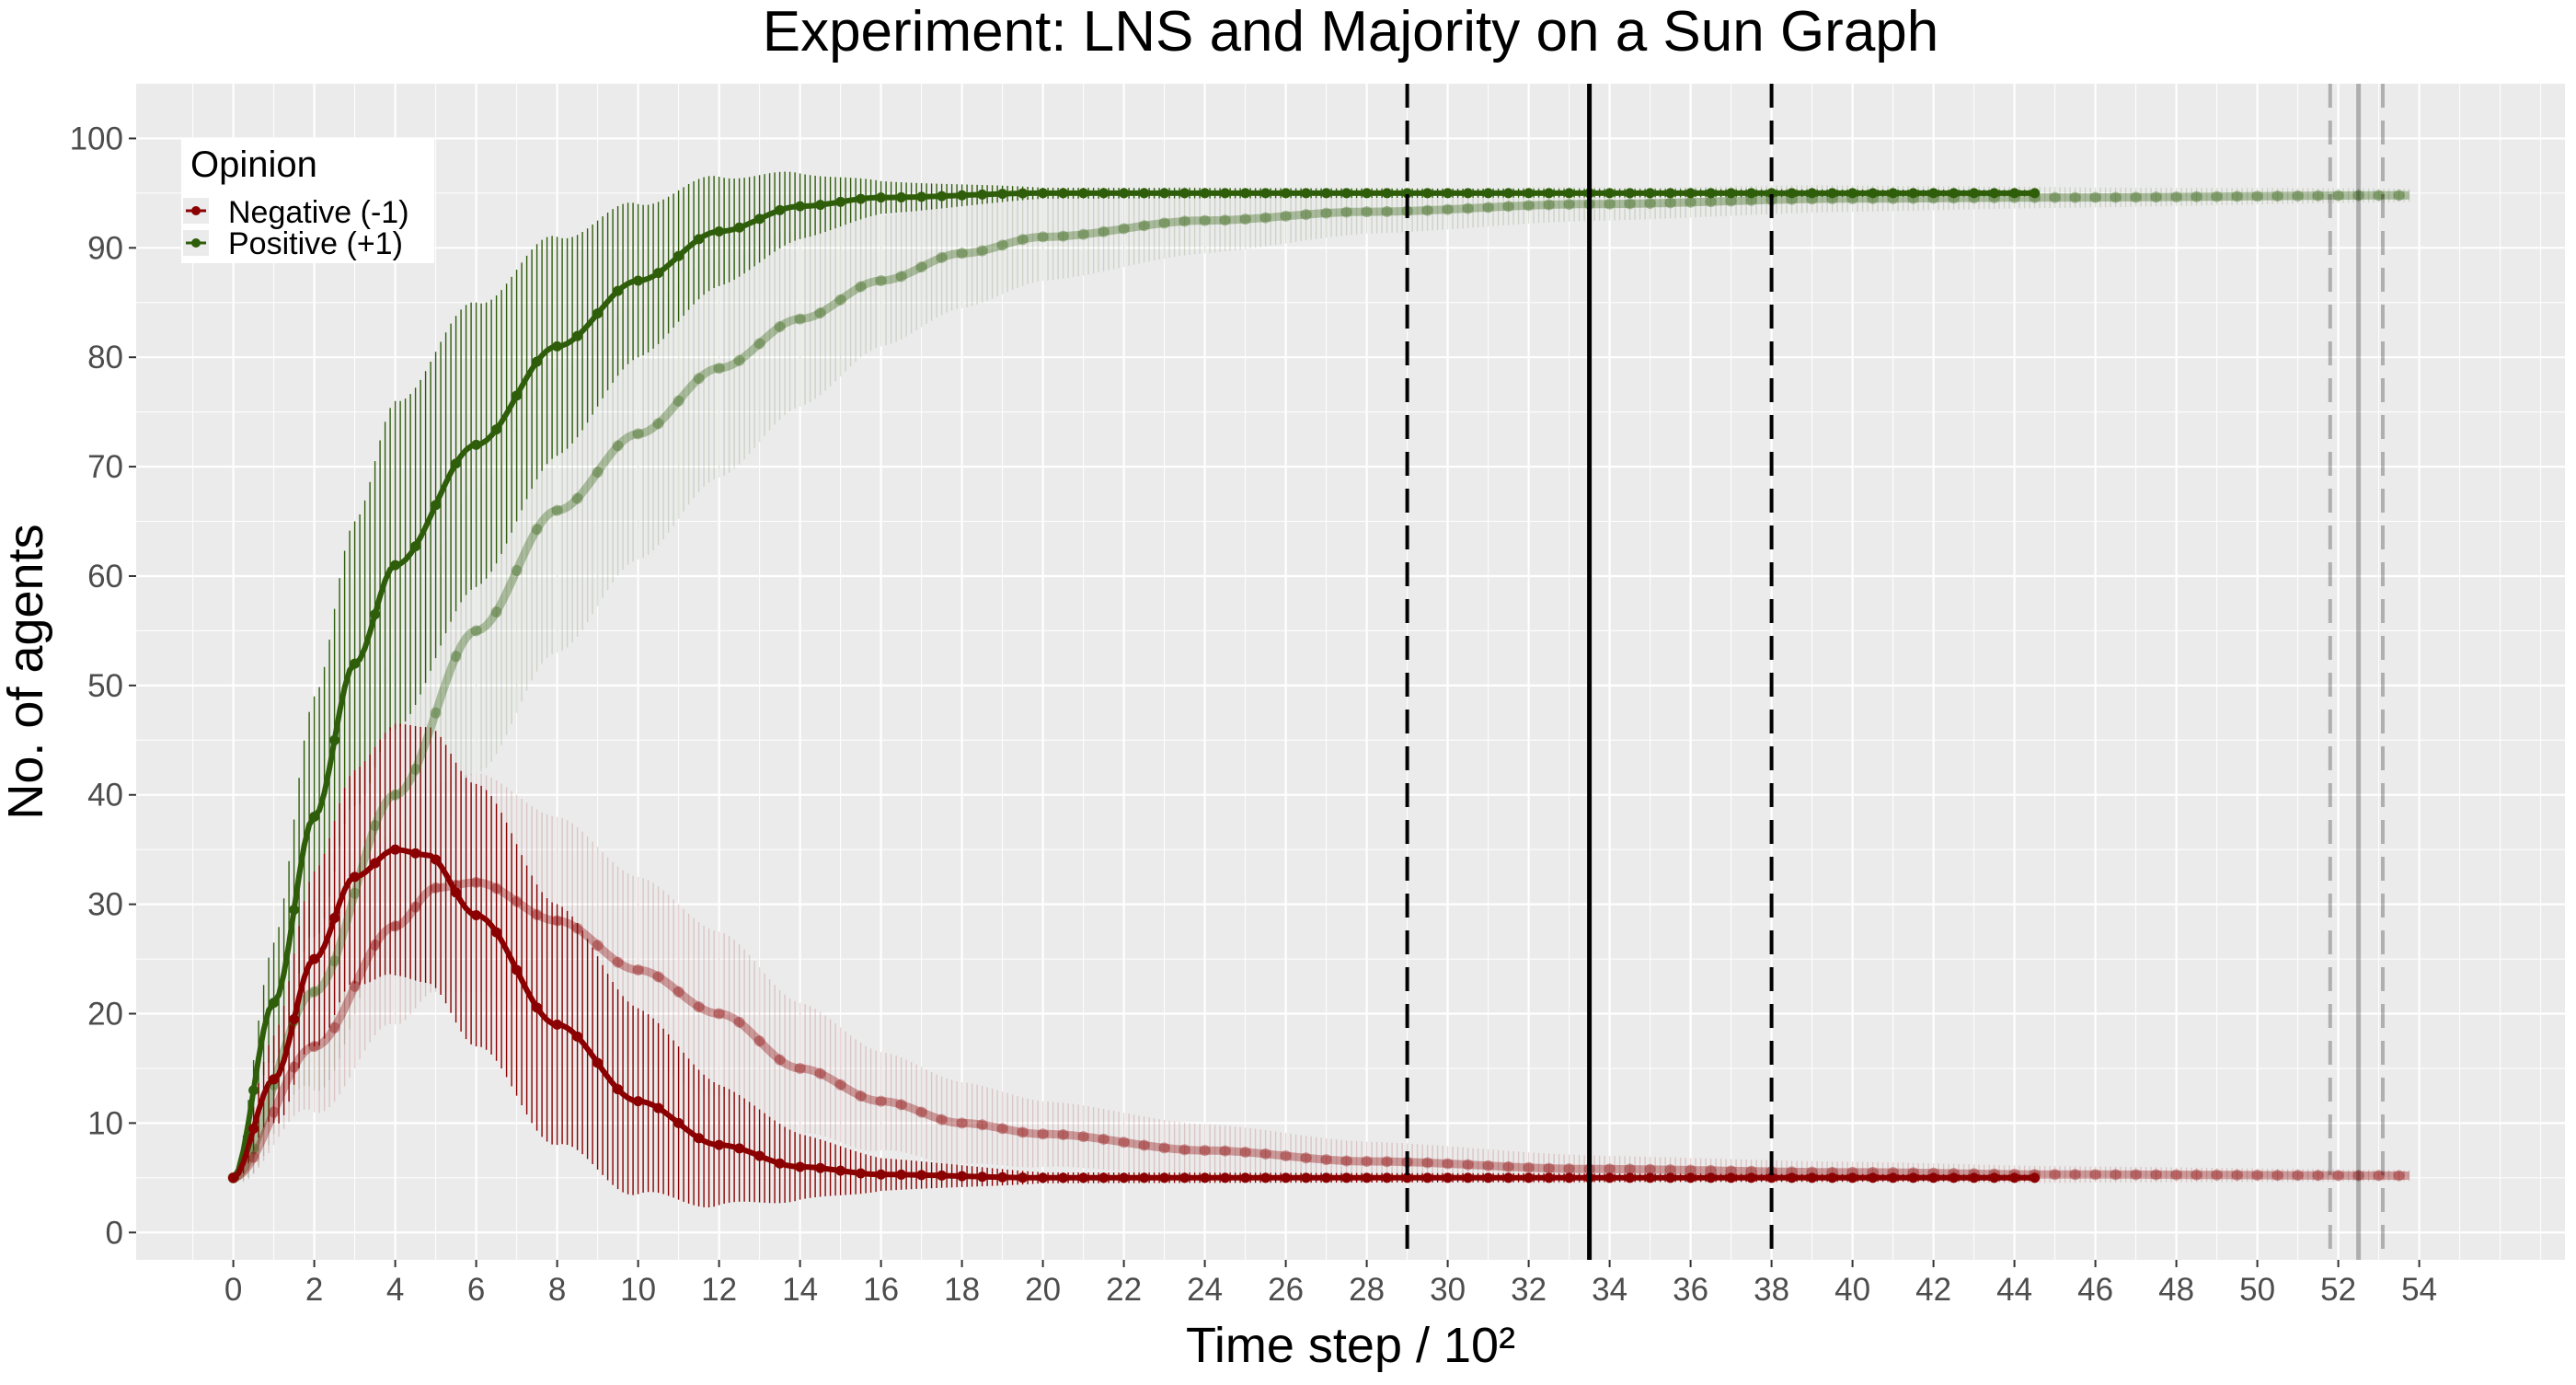 Image resolution: width=2576 pixels, height=1385 pixels. Describe the element at coordinates (105, 357) in the screenshot. I see `y-tick-label: 80` at that location.